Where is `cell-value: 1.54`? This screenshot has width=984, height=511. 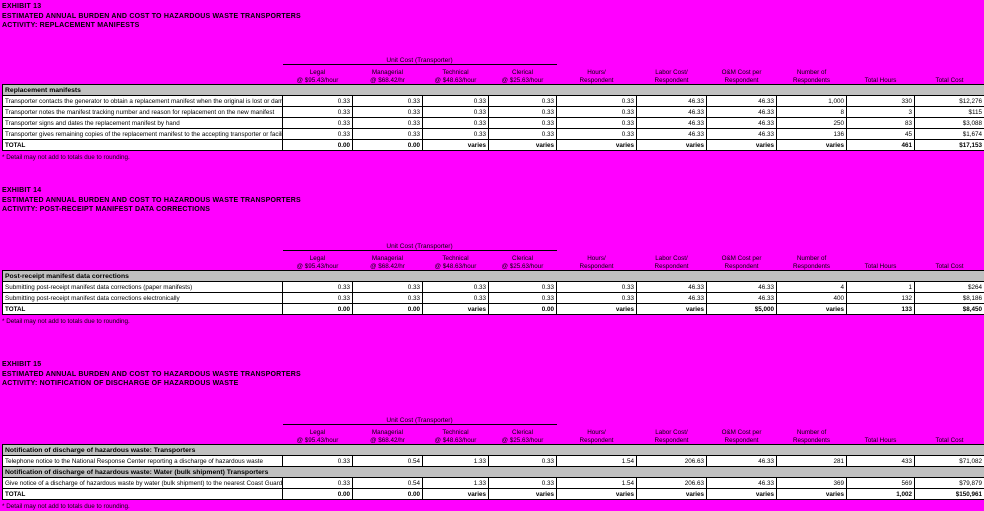
cell-value: 1.54 is located at coordinates (597, 461).